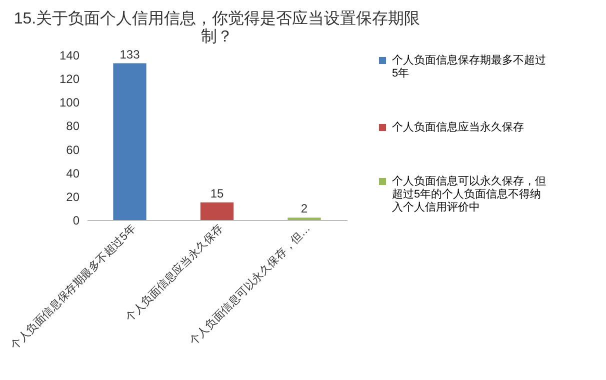 Image resolution: width=606 pixels, height=380 pixels. Describe the element at coordinates (73, 173) in the screenshot. I see `y-tick-label: 40` at that location.